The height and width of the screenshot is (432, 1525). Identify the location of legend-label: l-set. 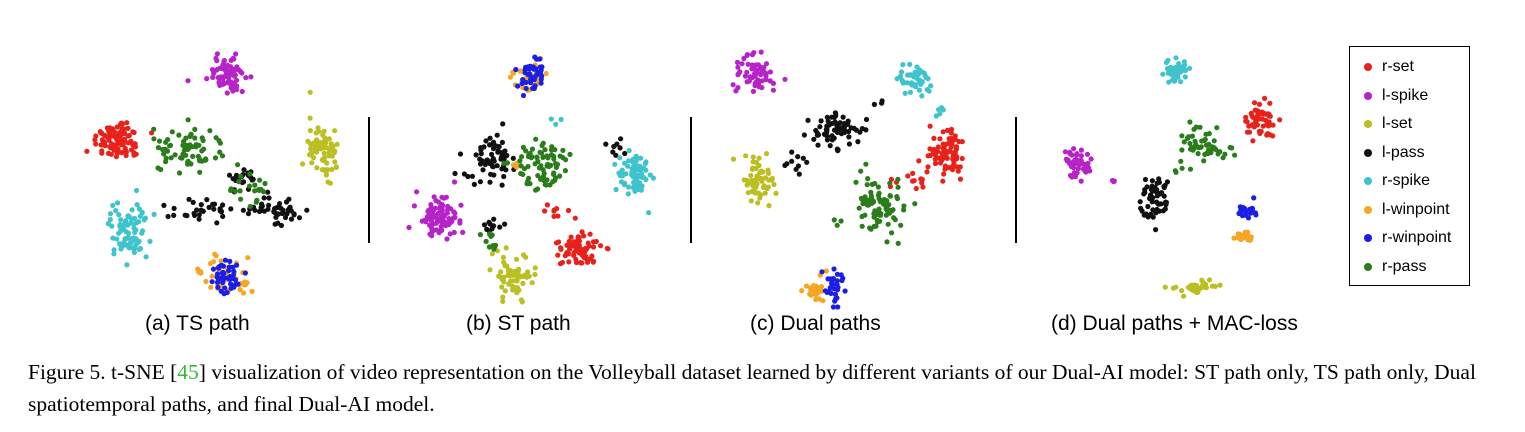
(1397, 123).